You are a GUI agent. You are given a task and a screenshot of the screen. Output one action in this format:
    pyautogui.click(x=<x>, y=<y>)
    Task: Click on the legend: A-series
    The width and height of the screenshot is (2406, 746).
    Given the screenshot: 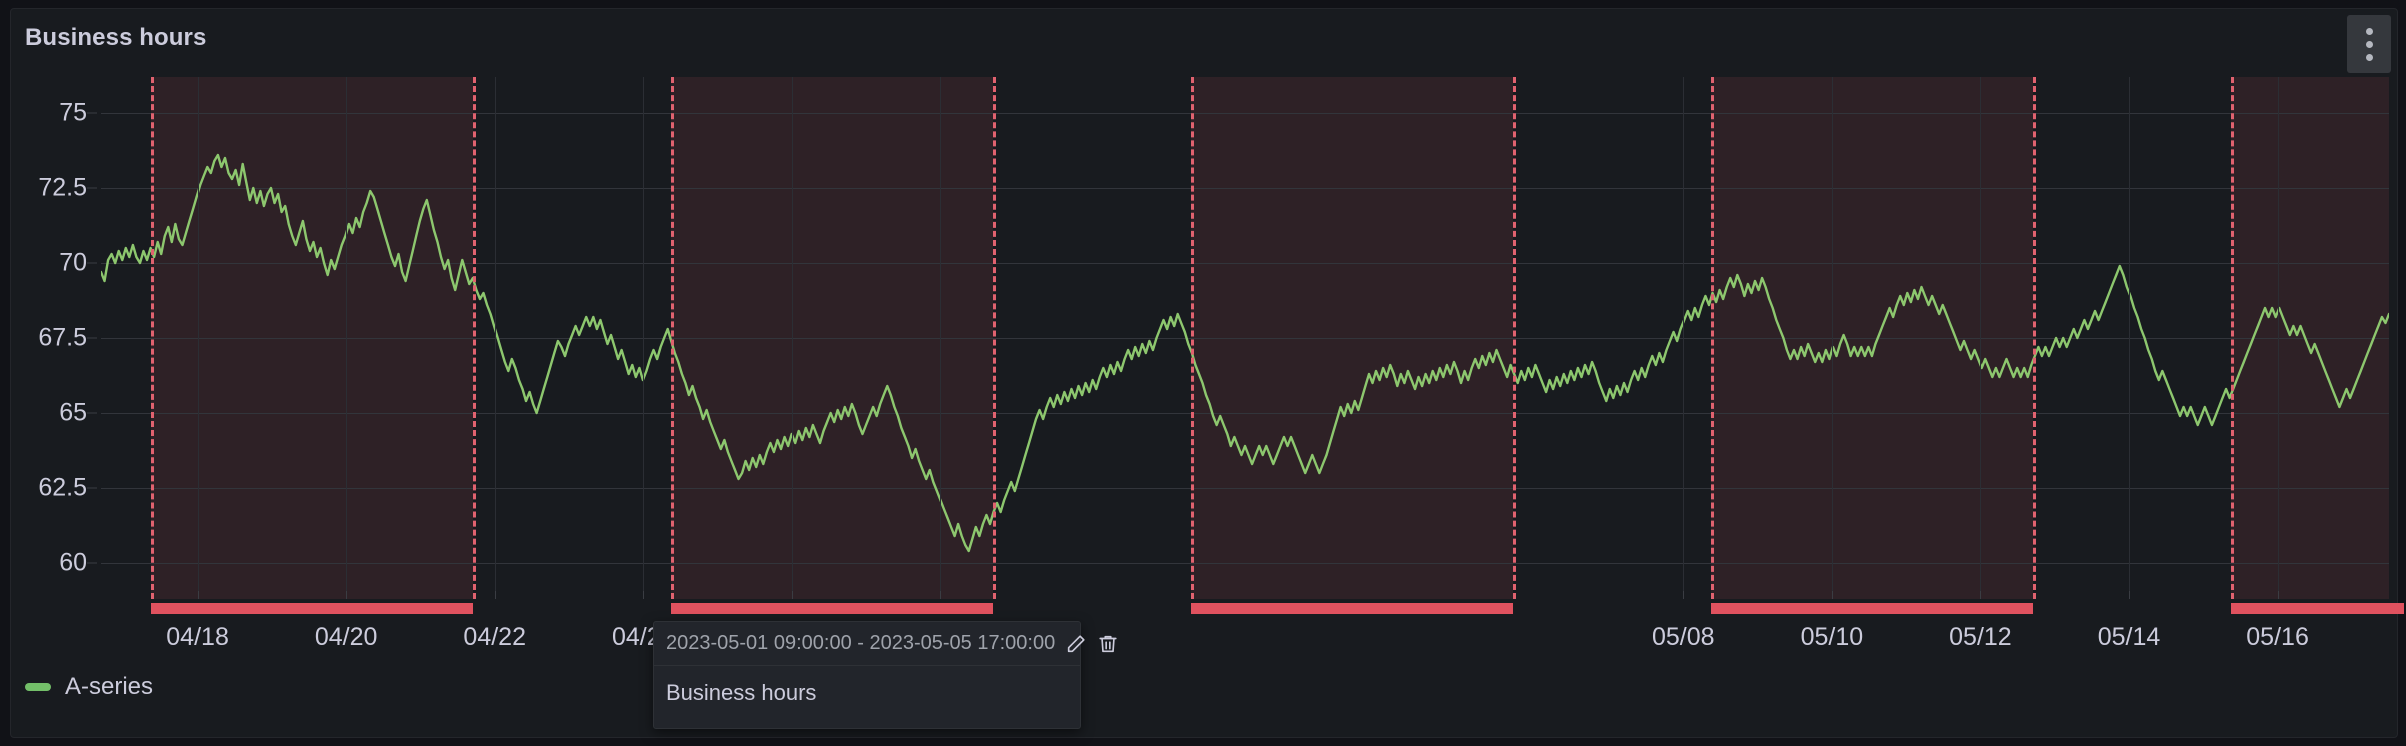 What is the action you would take?
    pyautogui.click(x=89, y=687)
    